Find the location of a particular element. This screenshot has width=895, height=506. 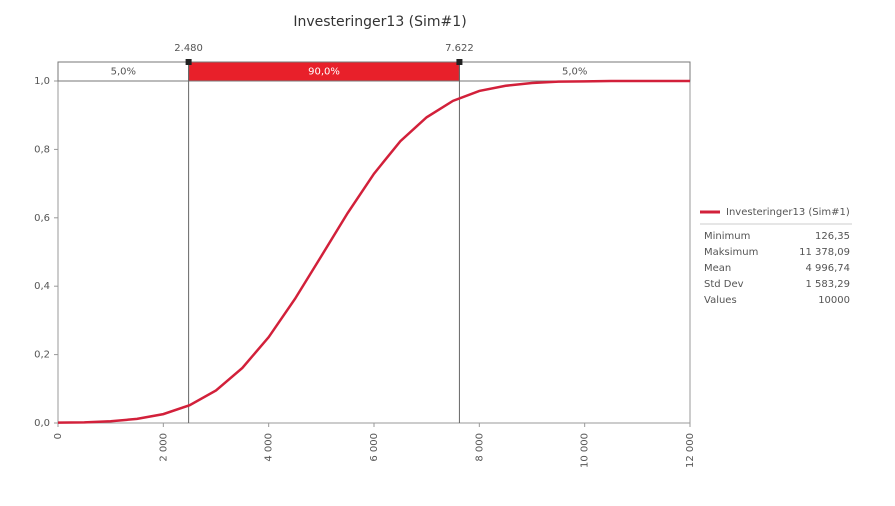

stat-value: 126,35 is located at coordinates (832, 236).